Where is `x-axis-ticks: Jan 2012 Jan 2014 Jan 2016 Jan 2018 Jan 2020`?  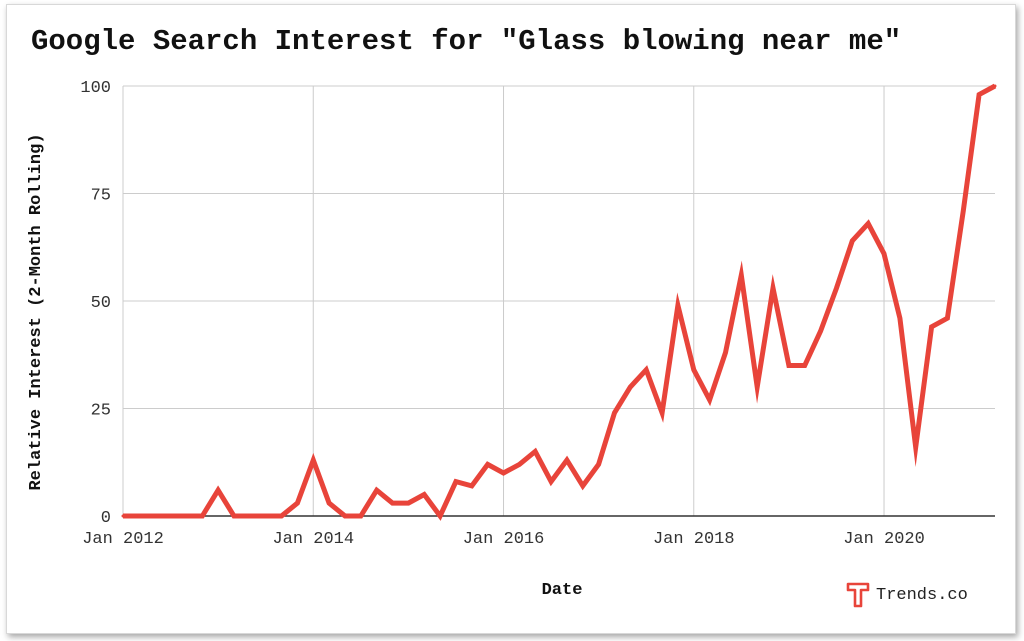 x-axis-ticks: Jan 2012 Jan 2014 Jan 2016 Jan 2018 Jan 2020 is located at coordinates (503, 539).